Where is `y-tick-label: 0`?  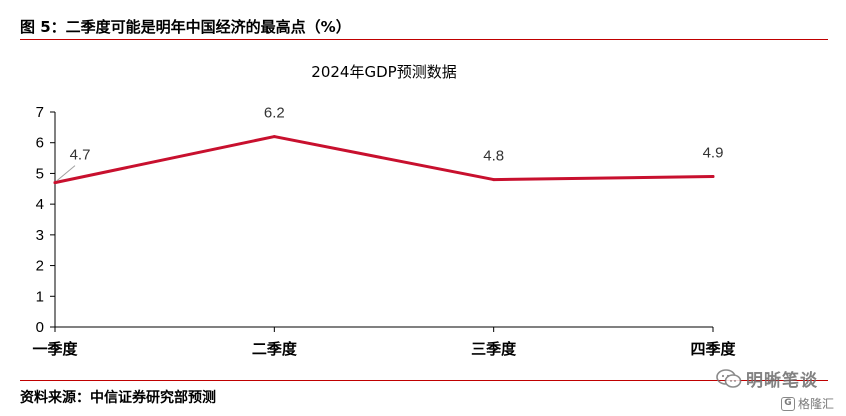
y-tick-label: 0 is located at coordinates (40, 327).